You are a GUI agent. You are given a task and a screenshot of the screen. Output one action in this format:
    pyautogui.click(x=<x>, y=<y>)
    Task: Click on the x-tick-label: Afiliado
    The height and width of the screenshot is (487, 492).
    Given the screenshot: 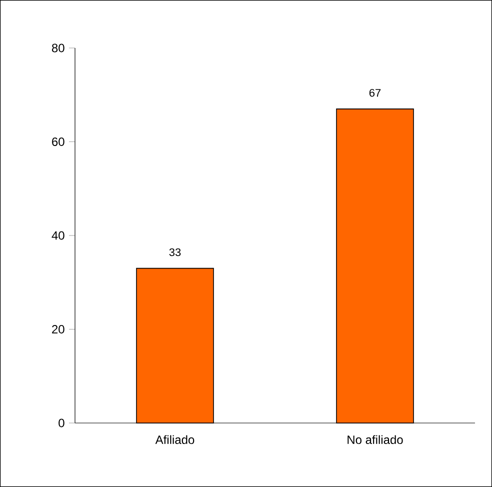 What is the action you would take?
    pyautogui.click(x=174, y=439)
    